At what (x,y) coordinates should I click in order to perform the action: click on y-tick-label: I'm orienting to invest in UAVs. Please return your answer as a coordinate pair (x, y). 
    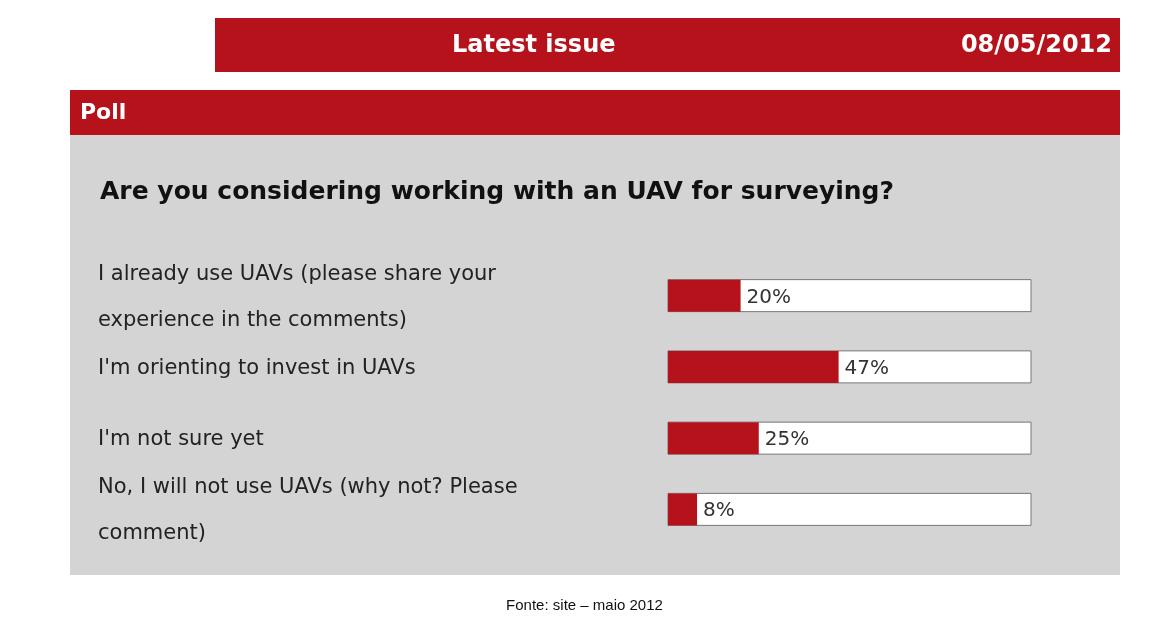
    Looking at the image, I should click on (257, 366).